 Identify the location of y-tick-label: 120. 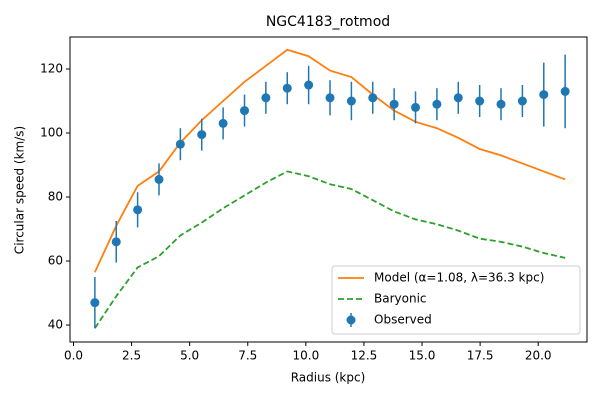
(51, 69).